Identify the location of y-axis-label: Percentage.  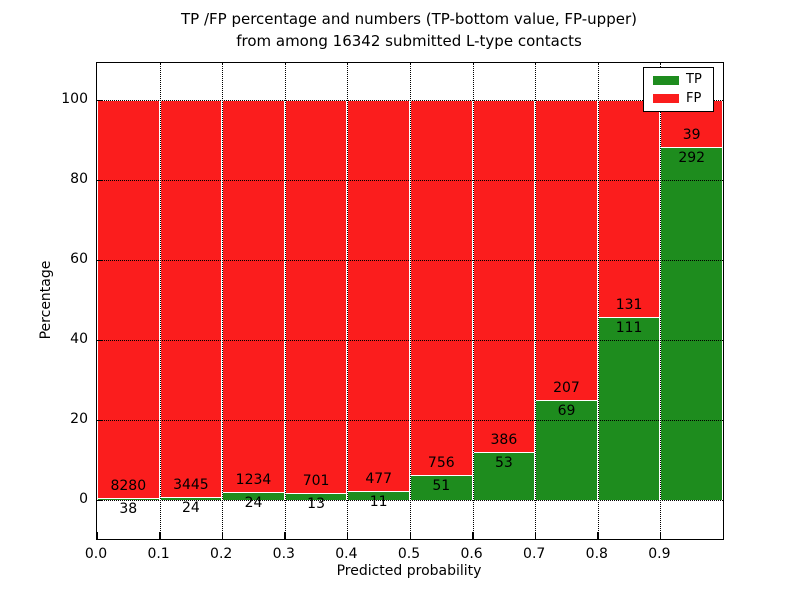
(46, 300).